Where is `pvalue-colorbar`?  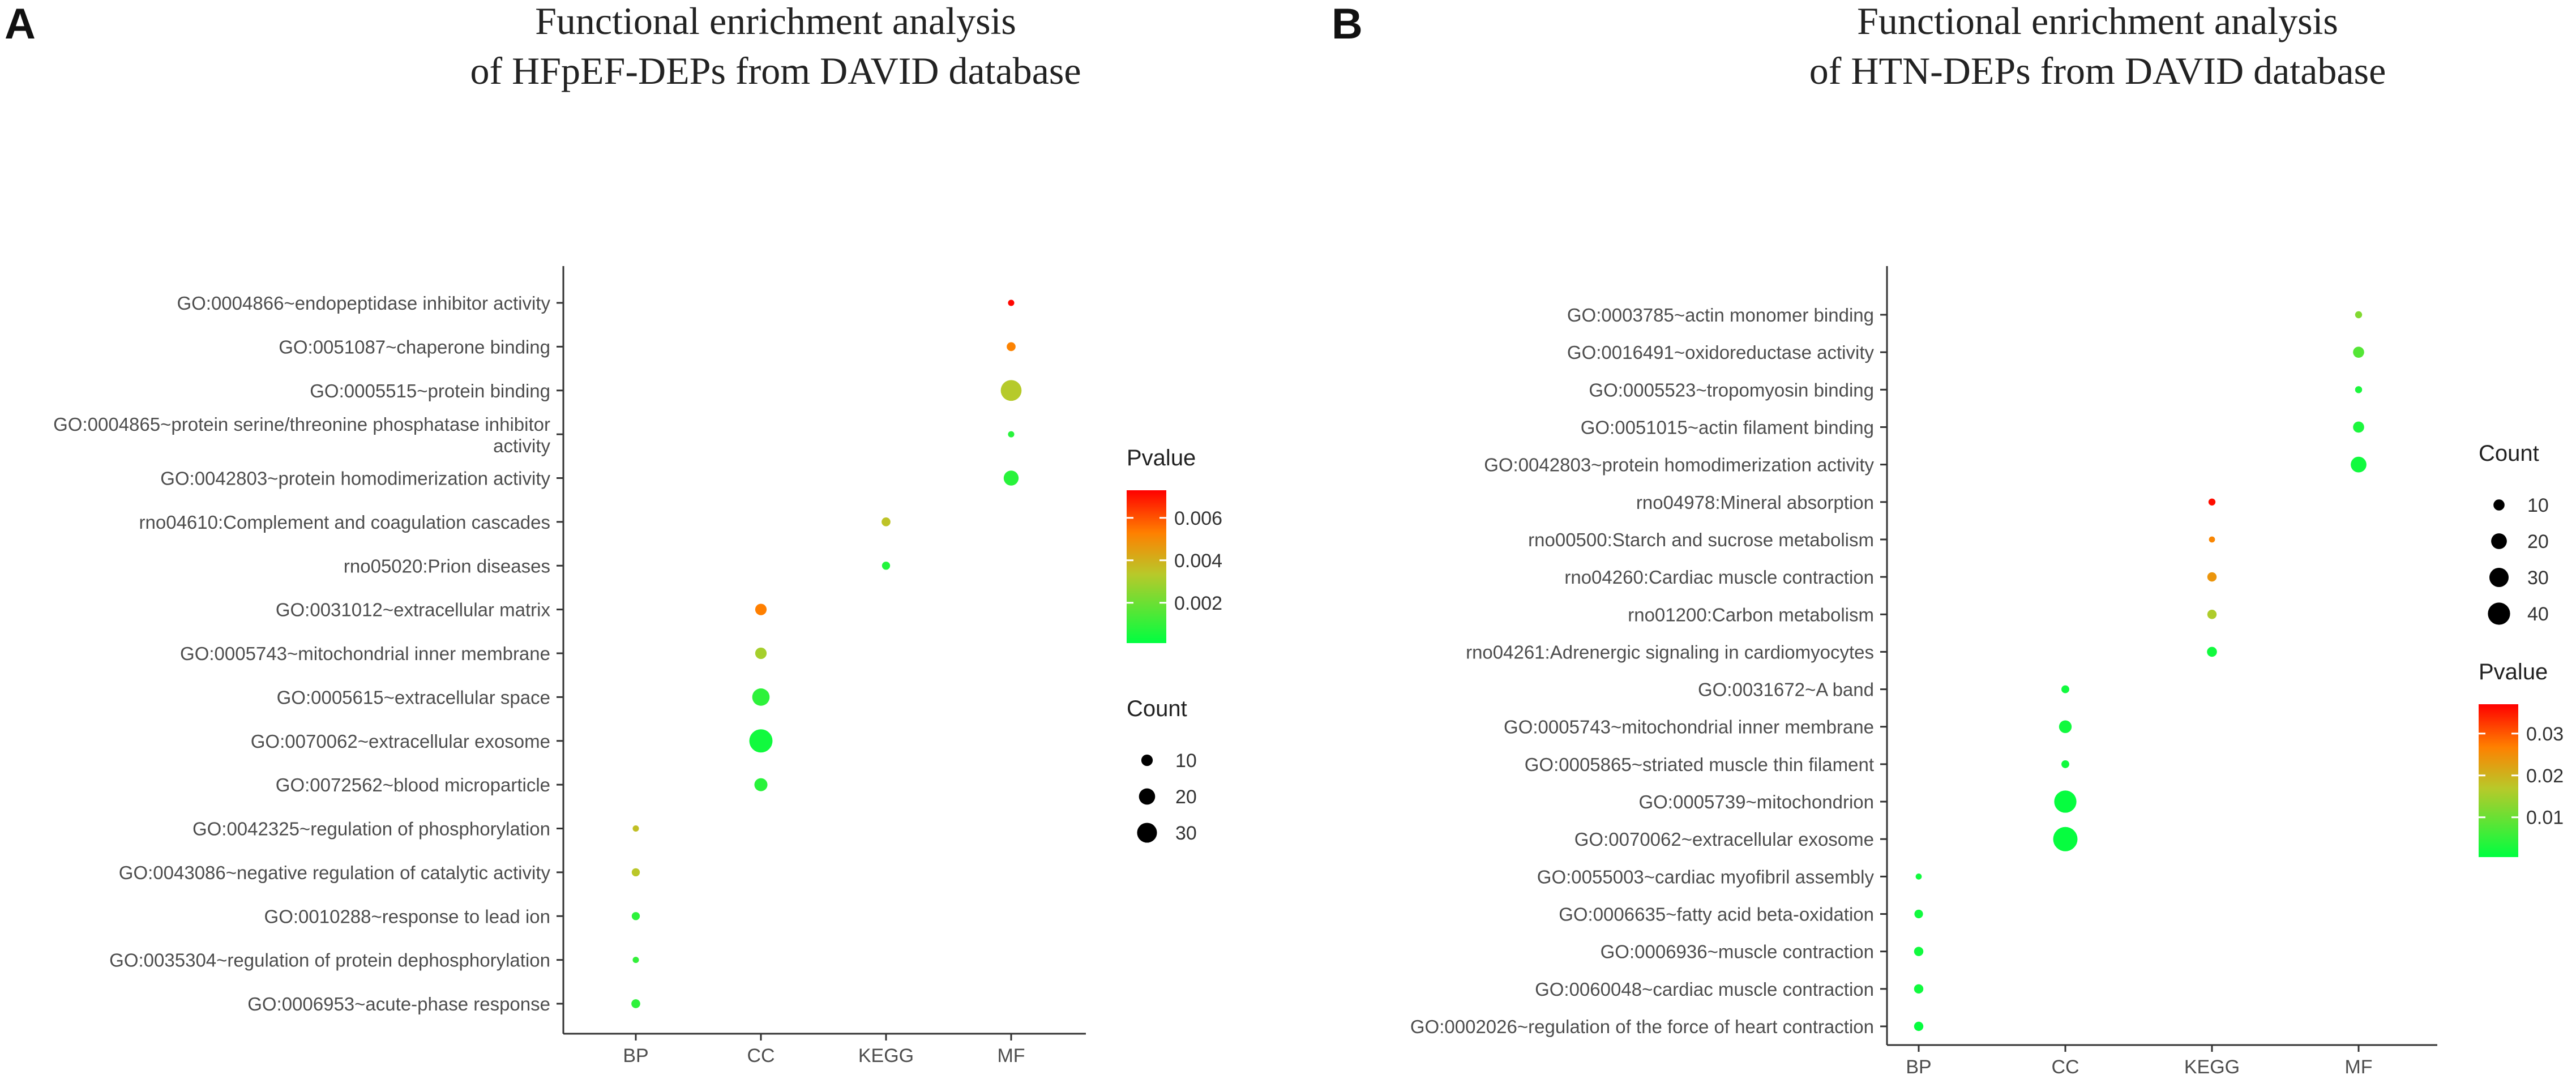
pvalue-colorbar is located at coordinates (2498, 780).